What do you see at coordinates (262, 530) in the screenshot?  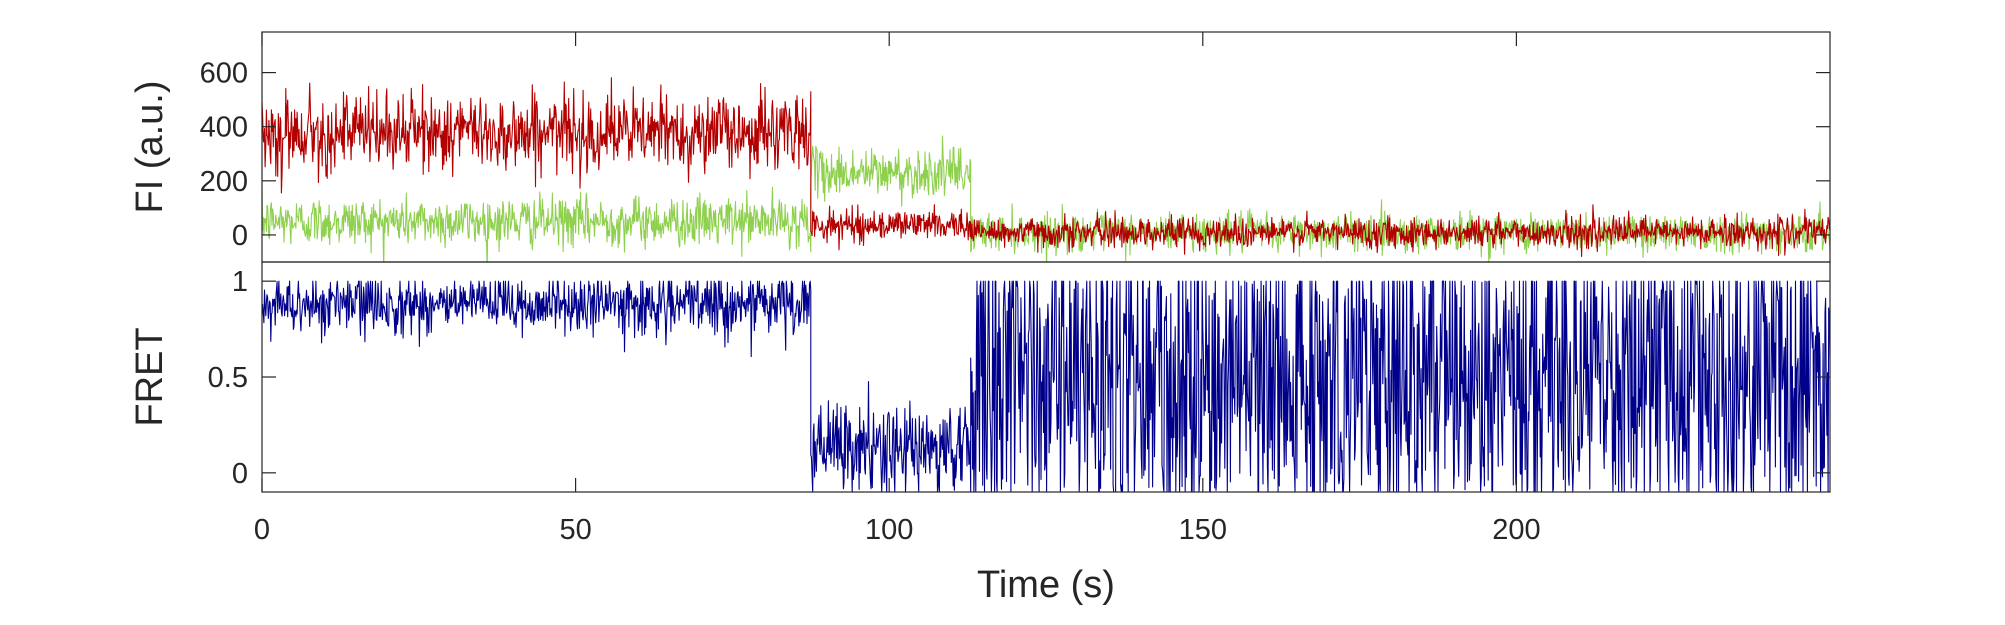 I see `x-tick-label: 0` at bounding box center [262, 530].